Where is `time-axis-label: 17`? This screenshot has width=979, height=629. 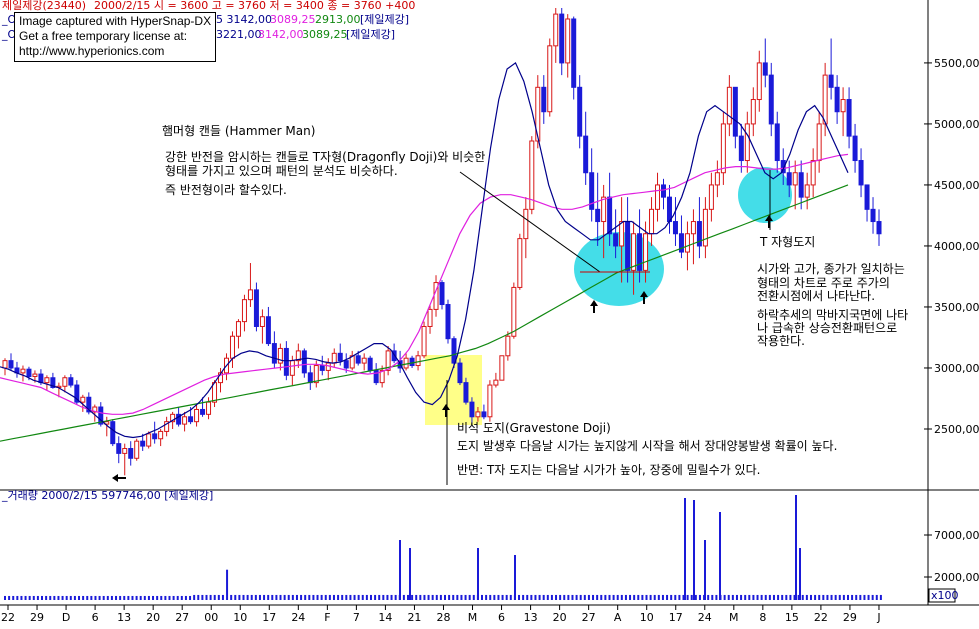 time-axis-label: 17 is located at coordinates (676, 617).